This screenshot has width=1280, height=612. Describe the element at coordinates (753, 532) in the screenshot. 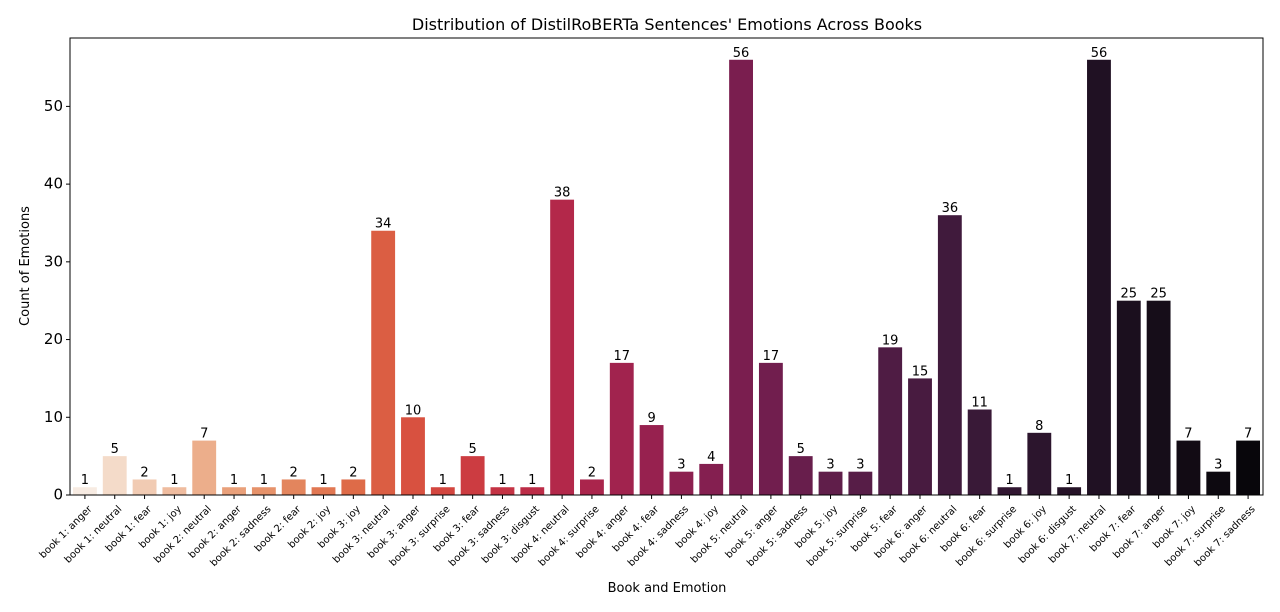

I see `x-tick-label: book 5: anger` at that location.